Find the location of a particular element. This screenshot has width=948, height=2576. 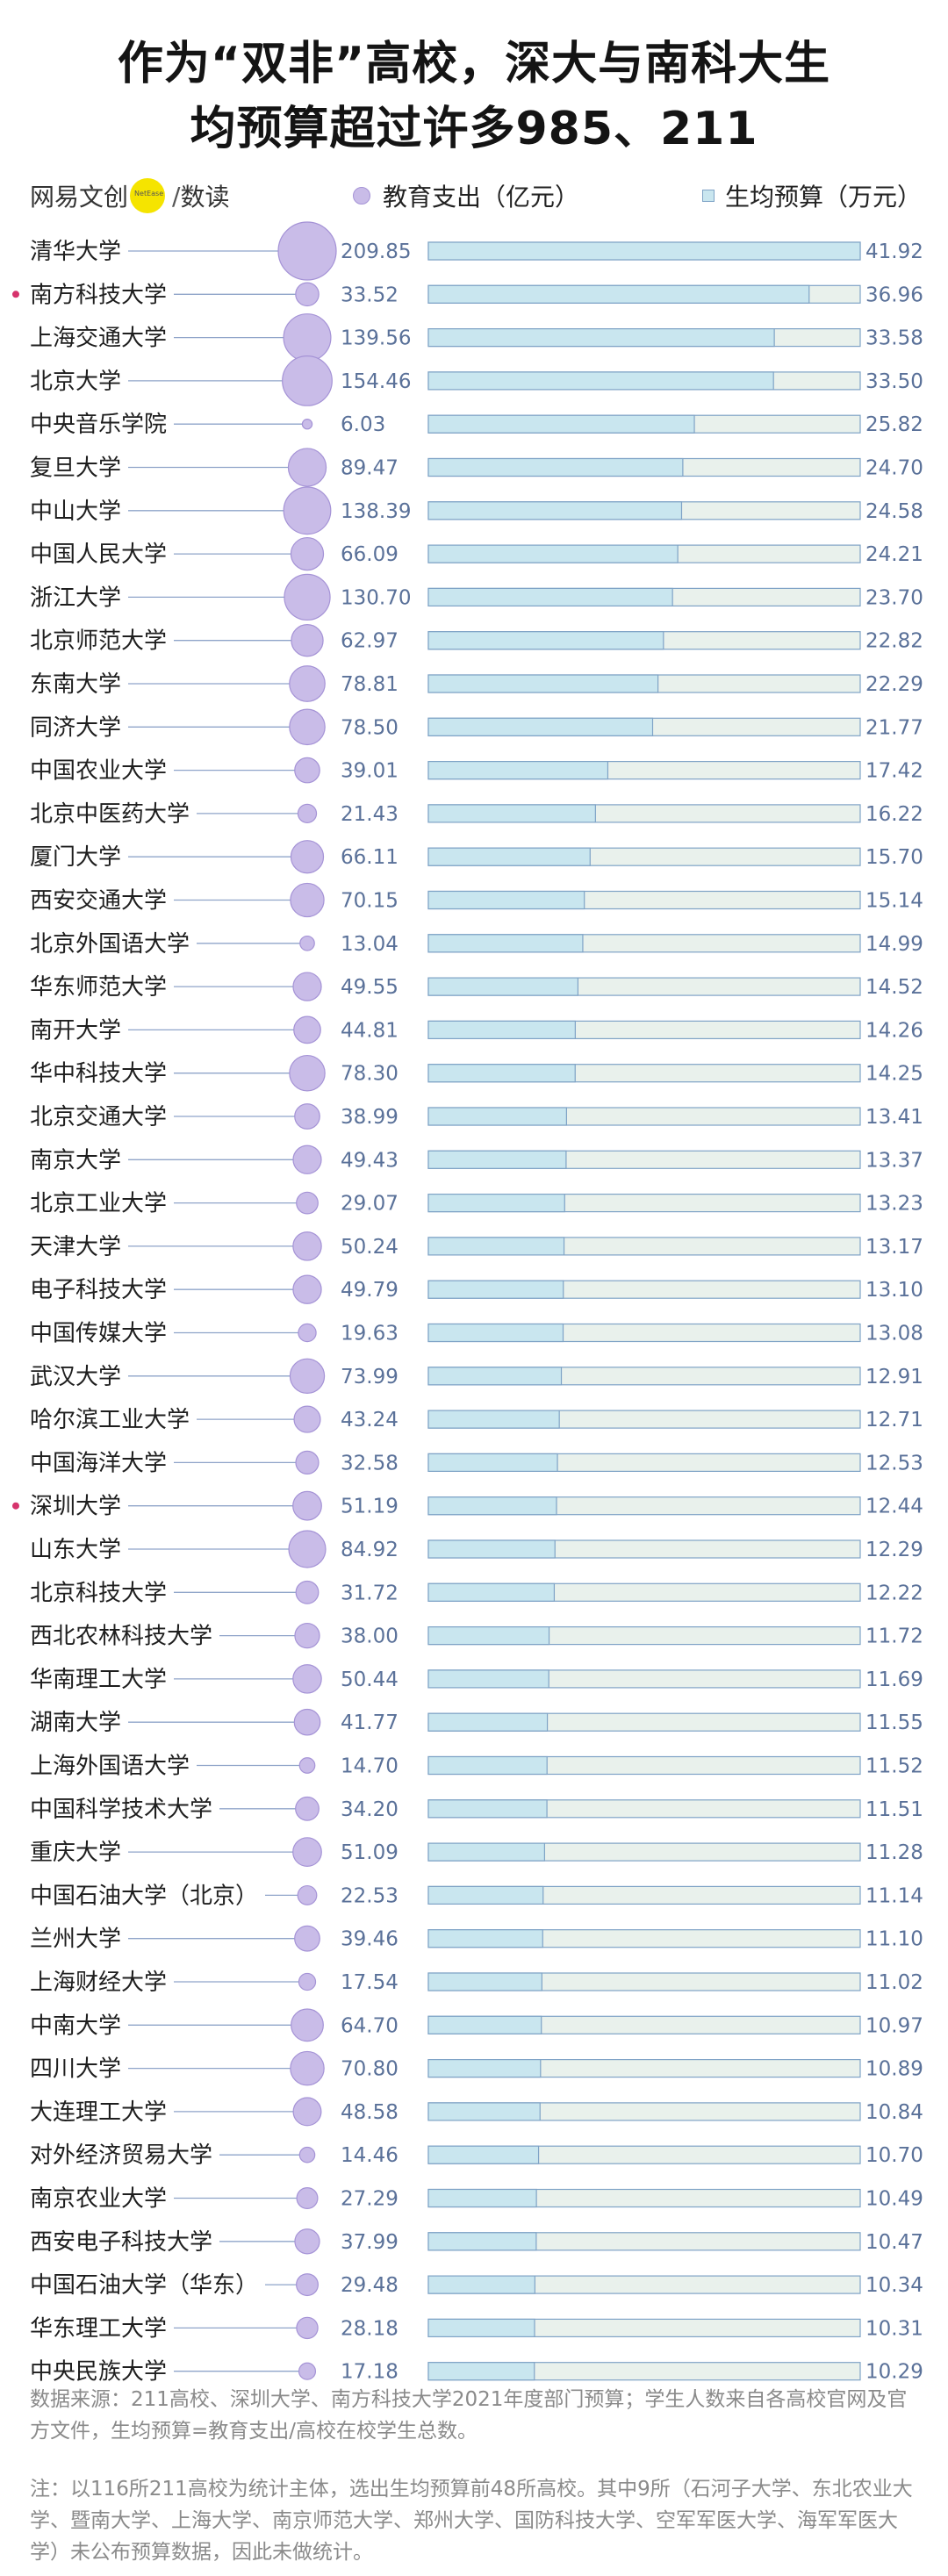

university-label: 北京科技大学 is located at coordinates (98, 1593).